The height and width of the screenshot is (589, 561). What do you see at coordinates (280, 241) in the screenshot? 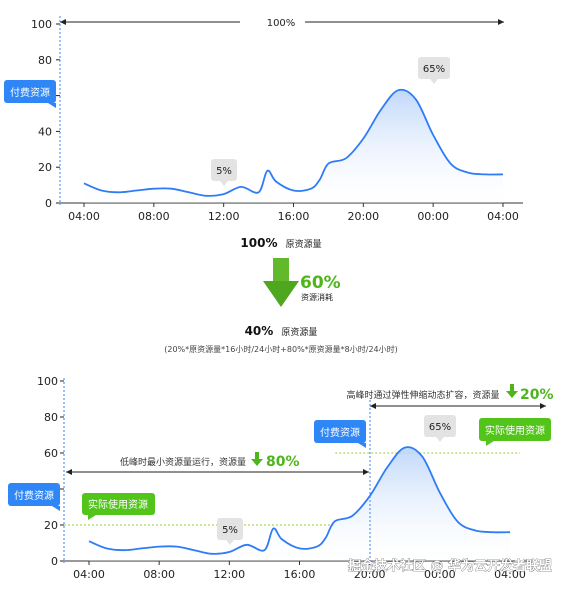
I see `original-resource-line: 100% 原资源量` at bounding box center [280, 241].